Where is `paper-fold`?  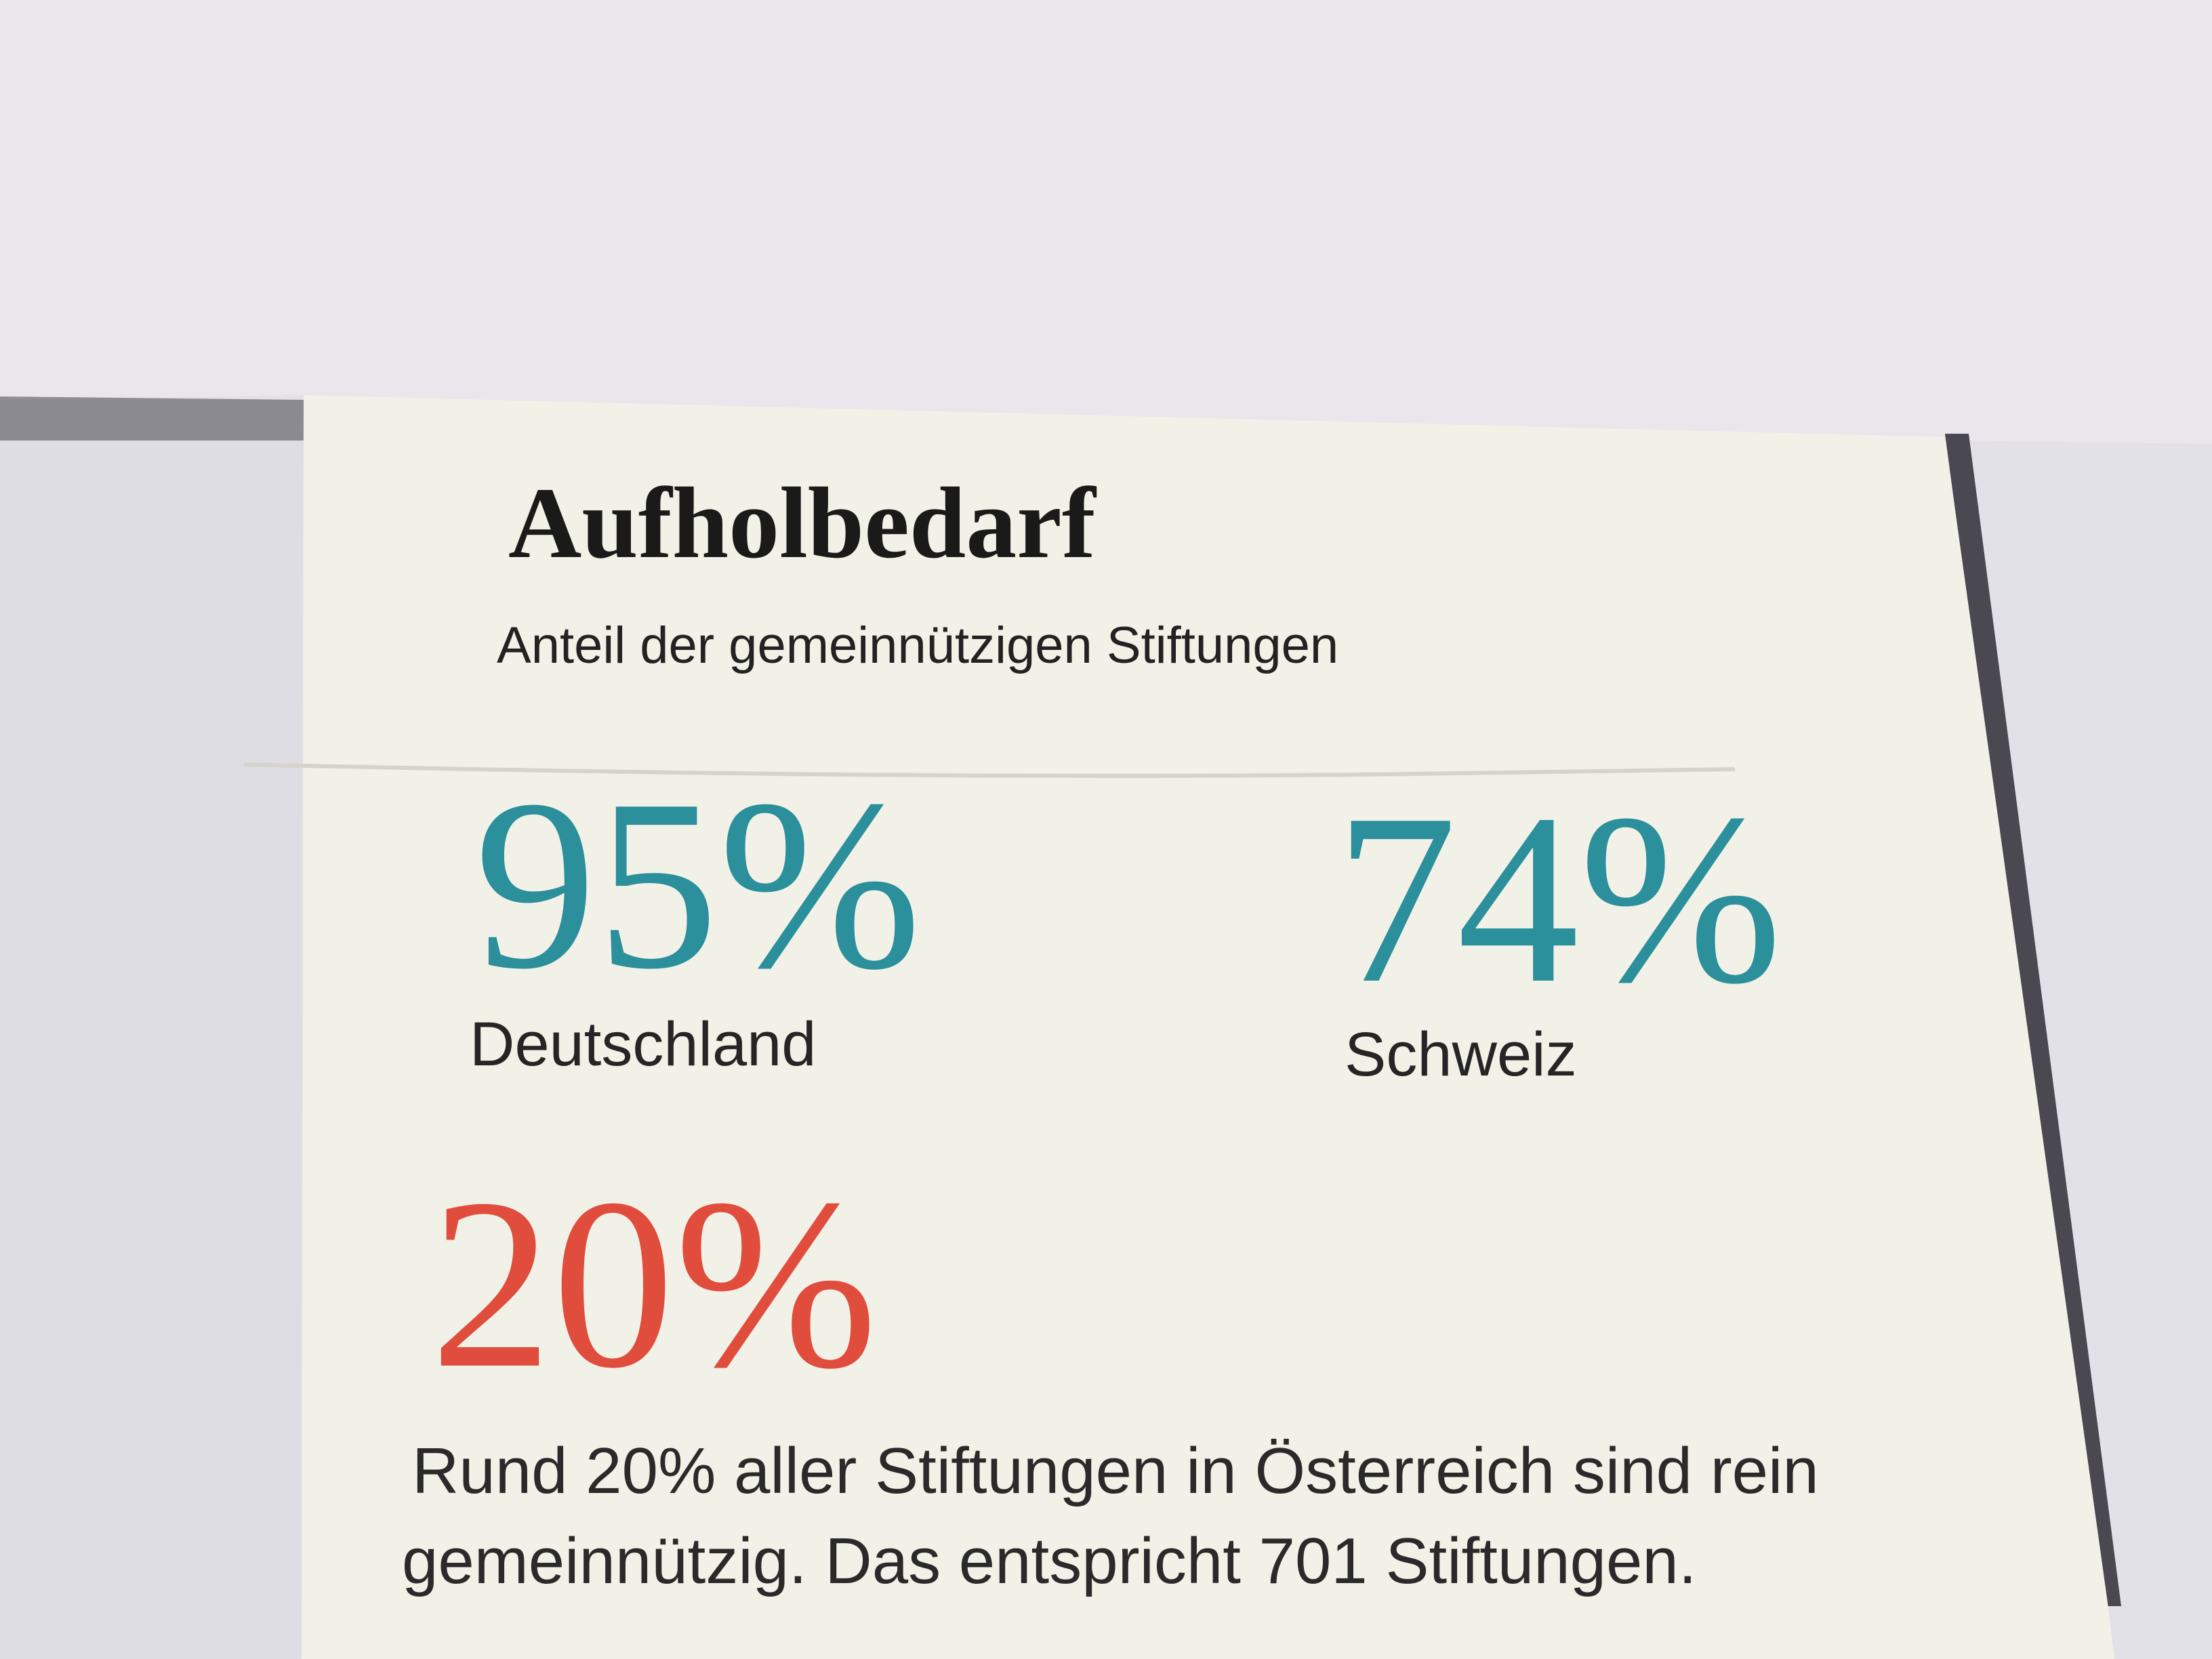 paper-fold is located at coordinates (990, 770).